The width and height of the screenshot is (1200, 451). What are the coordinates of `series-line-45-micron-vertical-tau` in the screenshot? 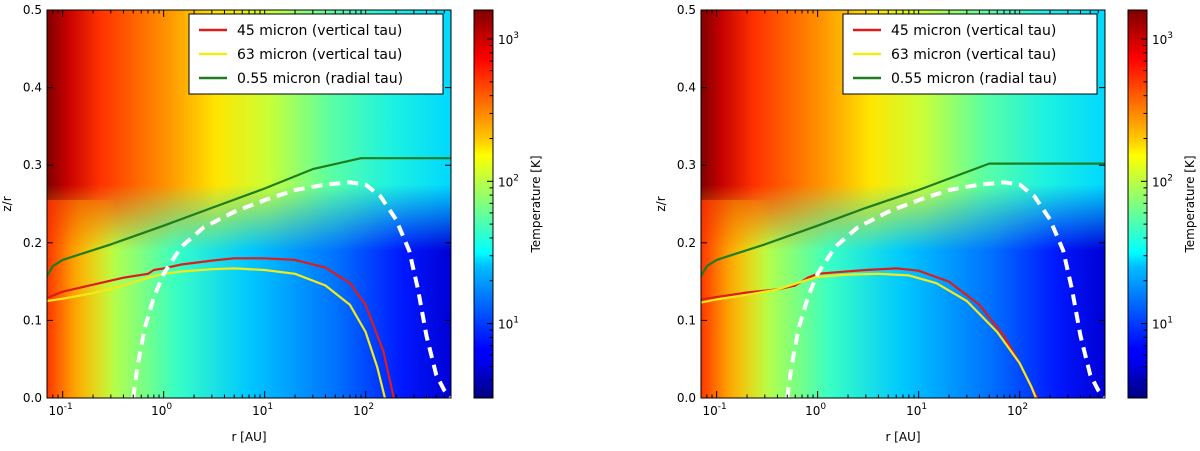 It's located at (221, 327).